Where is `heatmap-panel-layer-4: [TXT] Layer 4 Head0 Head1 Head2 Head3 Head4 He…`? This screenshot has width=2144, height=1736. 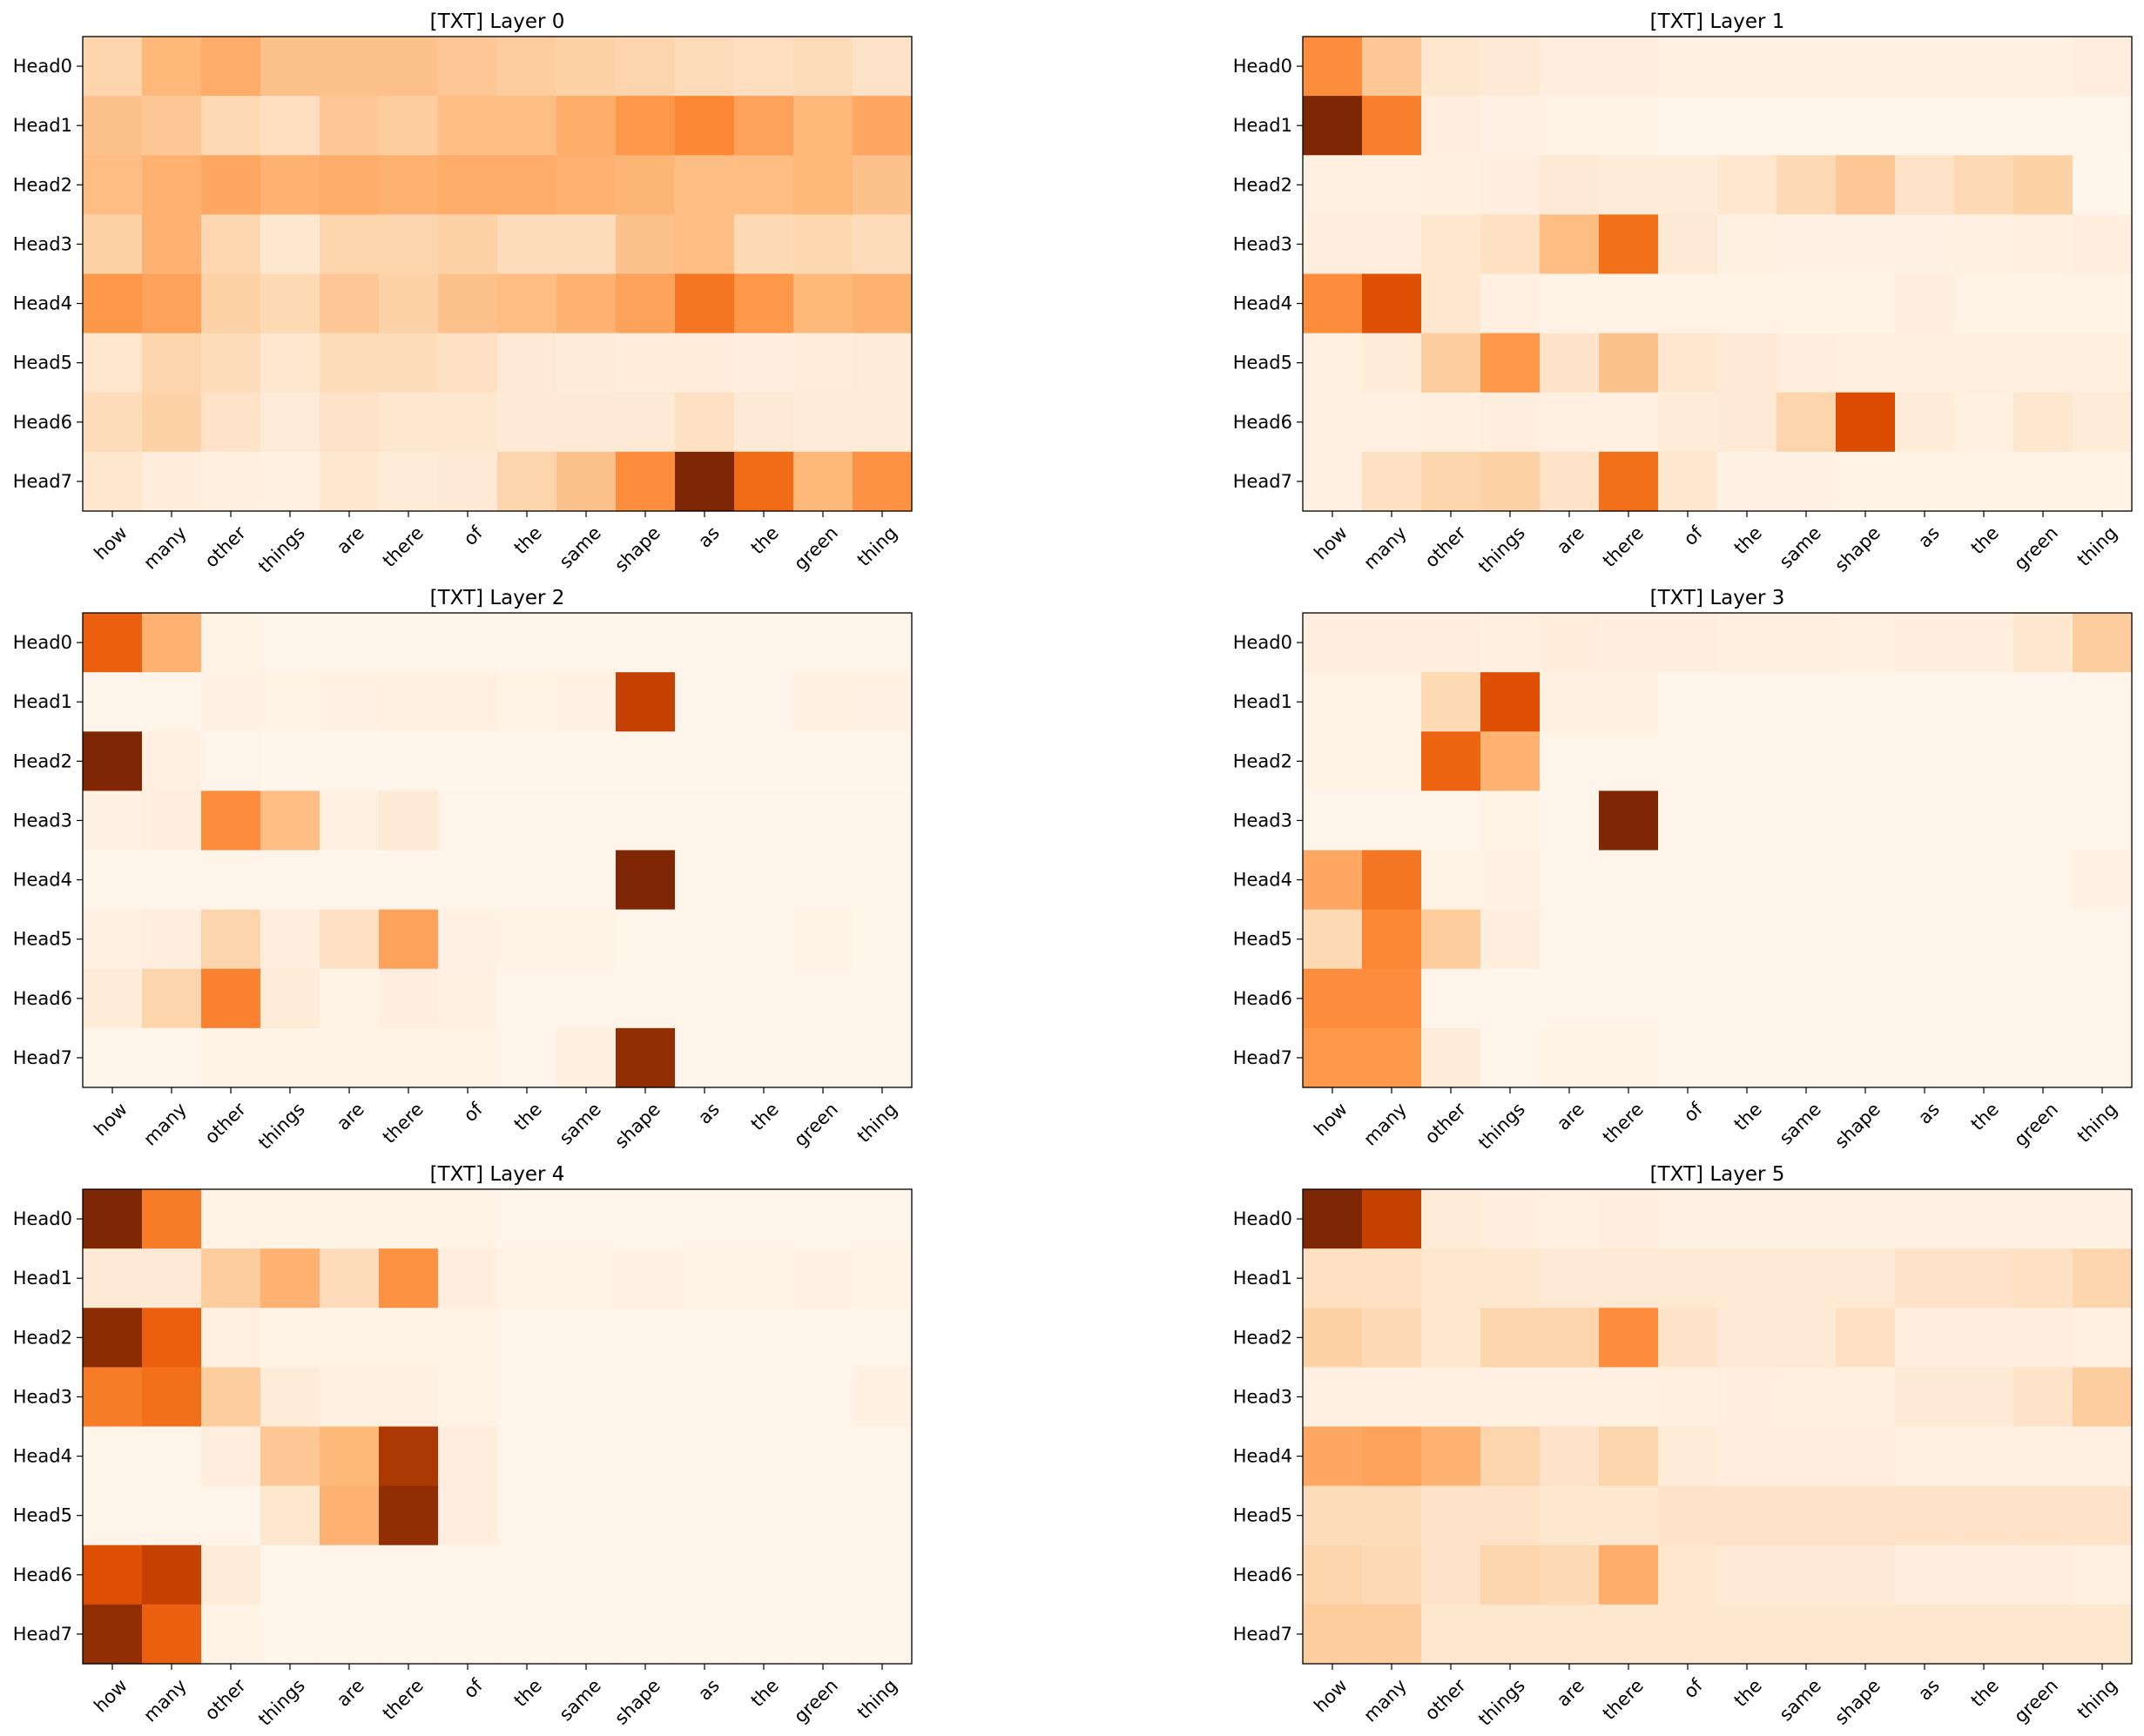
heatmap-panel-layer-4: [TXT] Layer 4 Head0 Head1 Head2 Head3 Head4 He… is located at coordinates (463, 1446).